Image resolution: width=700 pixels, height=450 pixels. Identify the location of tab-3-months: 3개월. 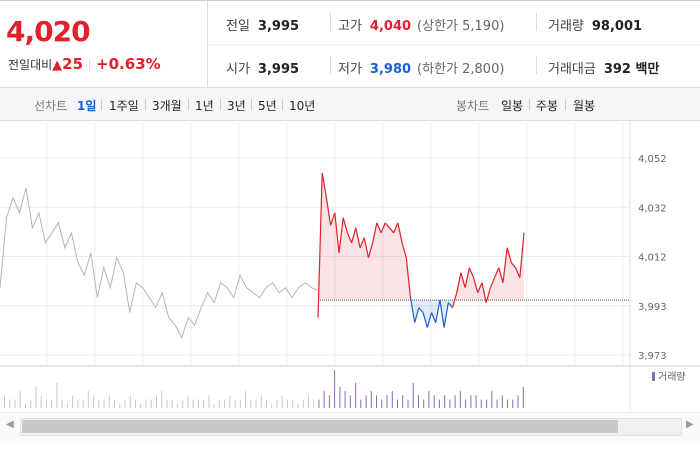
(167, 106).